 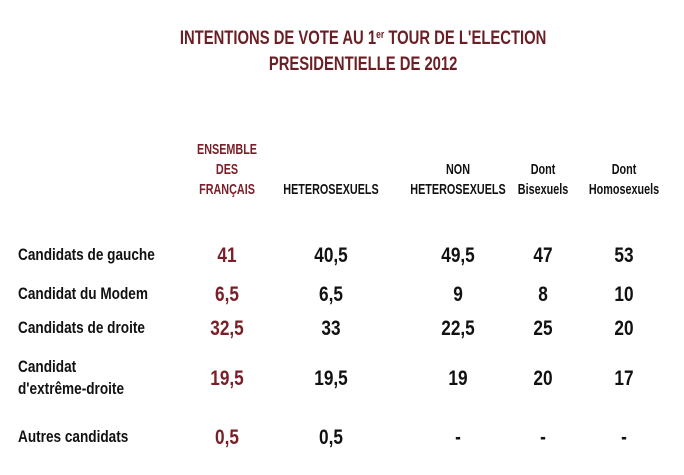 What do you see at coordinates (71, 388) in the screenshot?
I see `row-label-line: d'extrême-droite` at bounding box center [71, 388].